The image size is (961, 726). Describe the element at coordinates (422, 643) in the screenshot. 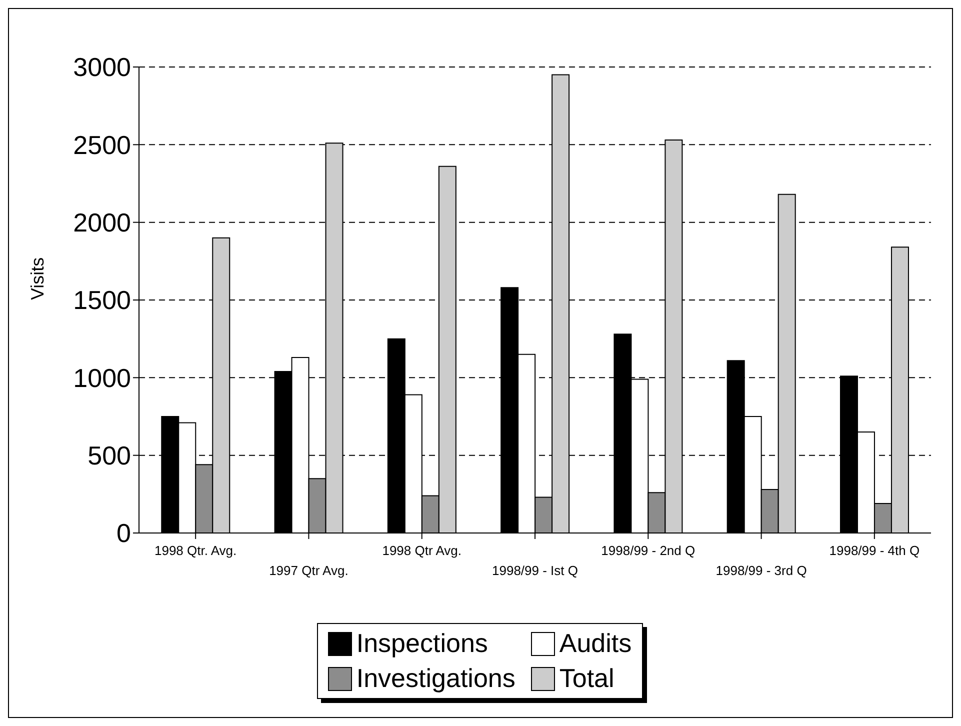

I see `legend-label: Inspections` at that location.